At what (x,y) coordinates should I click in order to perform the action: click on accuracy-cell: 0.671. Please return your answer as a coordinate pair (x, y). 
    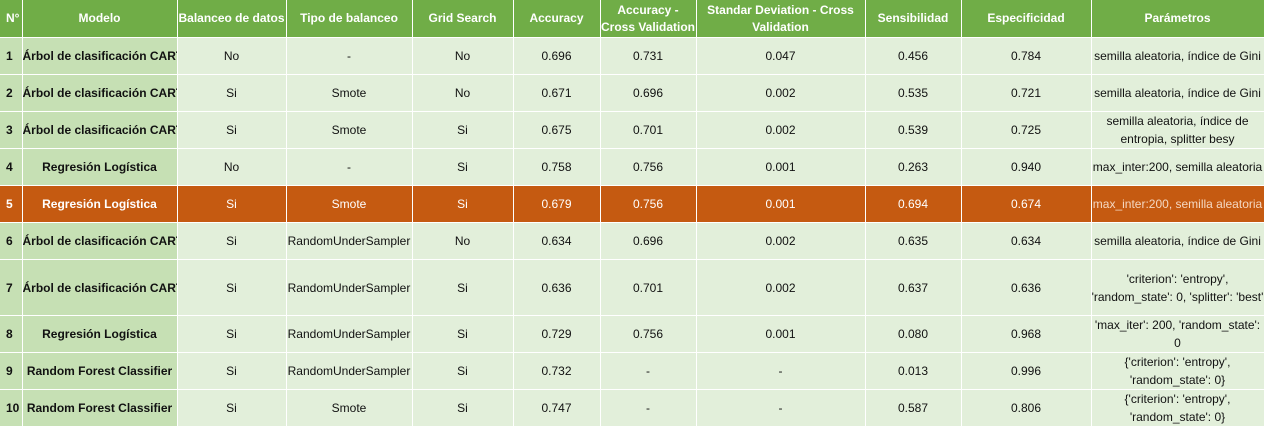
    Looking at the image, I should click on (557, 93).